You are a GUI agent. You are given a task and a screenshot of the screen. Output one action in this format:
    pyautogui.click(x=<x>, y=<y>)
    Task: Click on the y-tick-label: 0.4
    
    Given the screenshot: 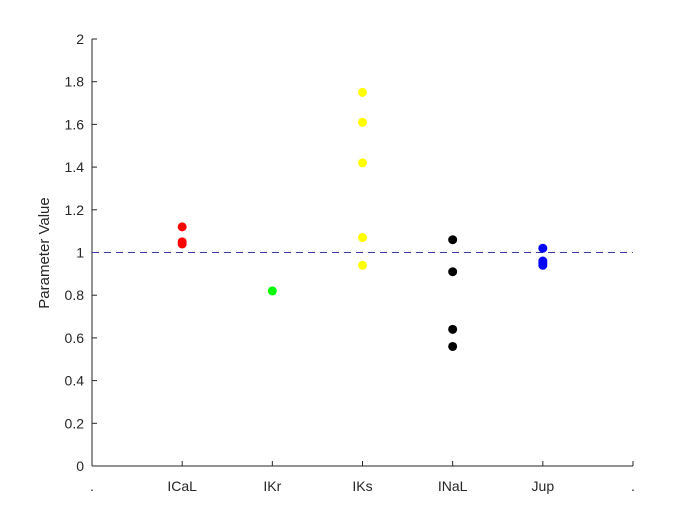 What is the action you would take?
    pyautogui.click(x=75, y=381)
    